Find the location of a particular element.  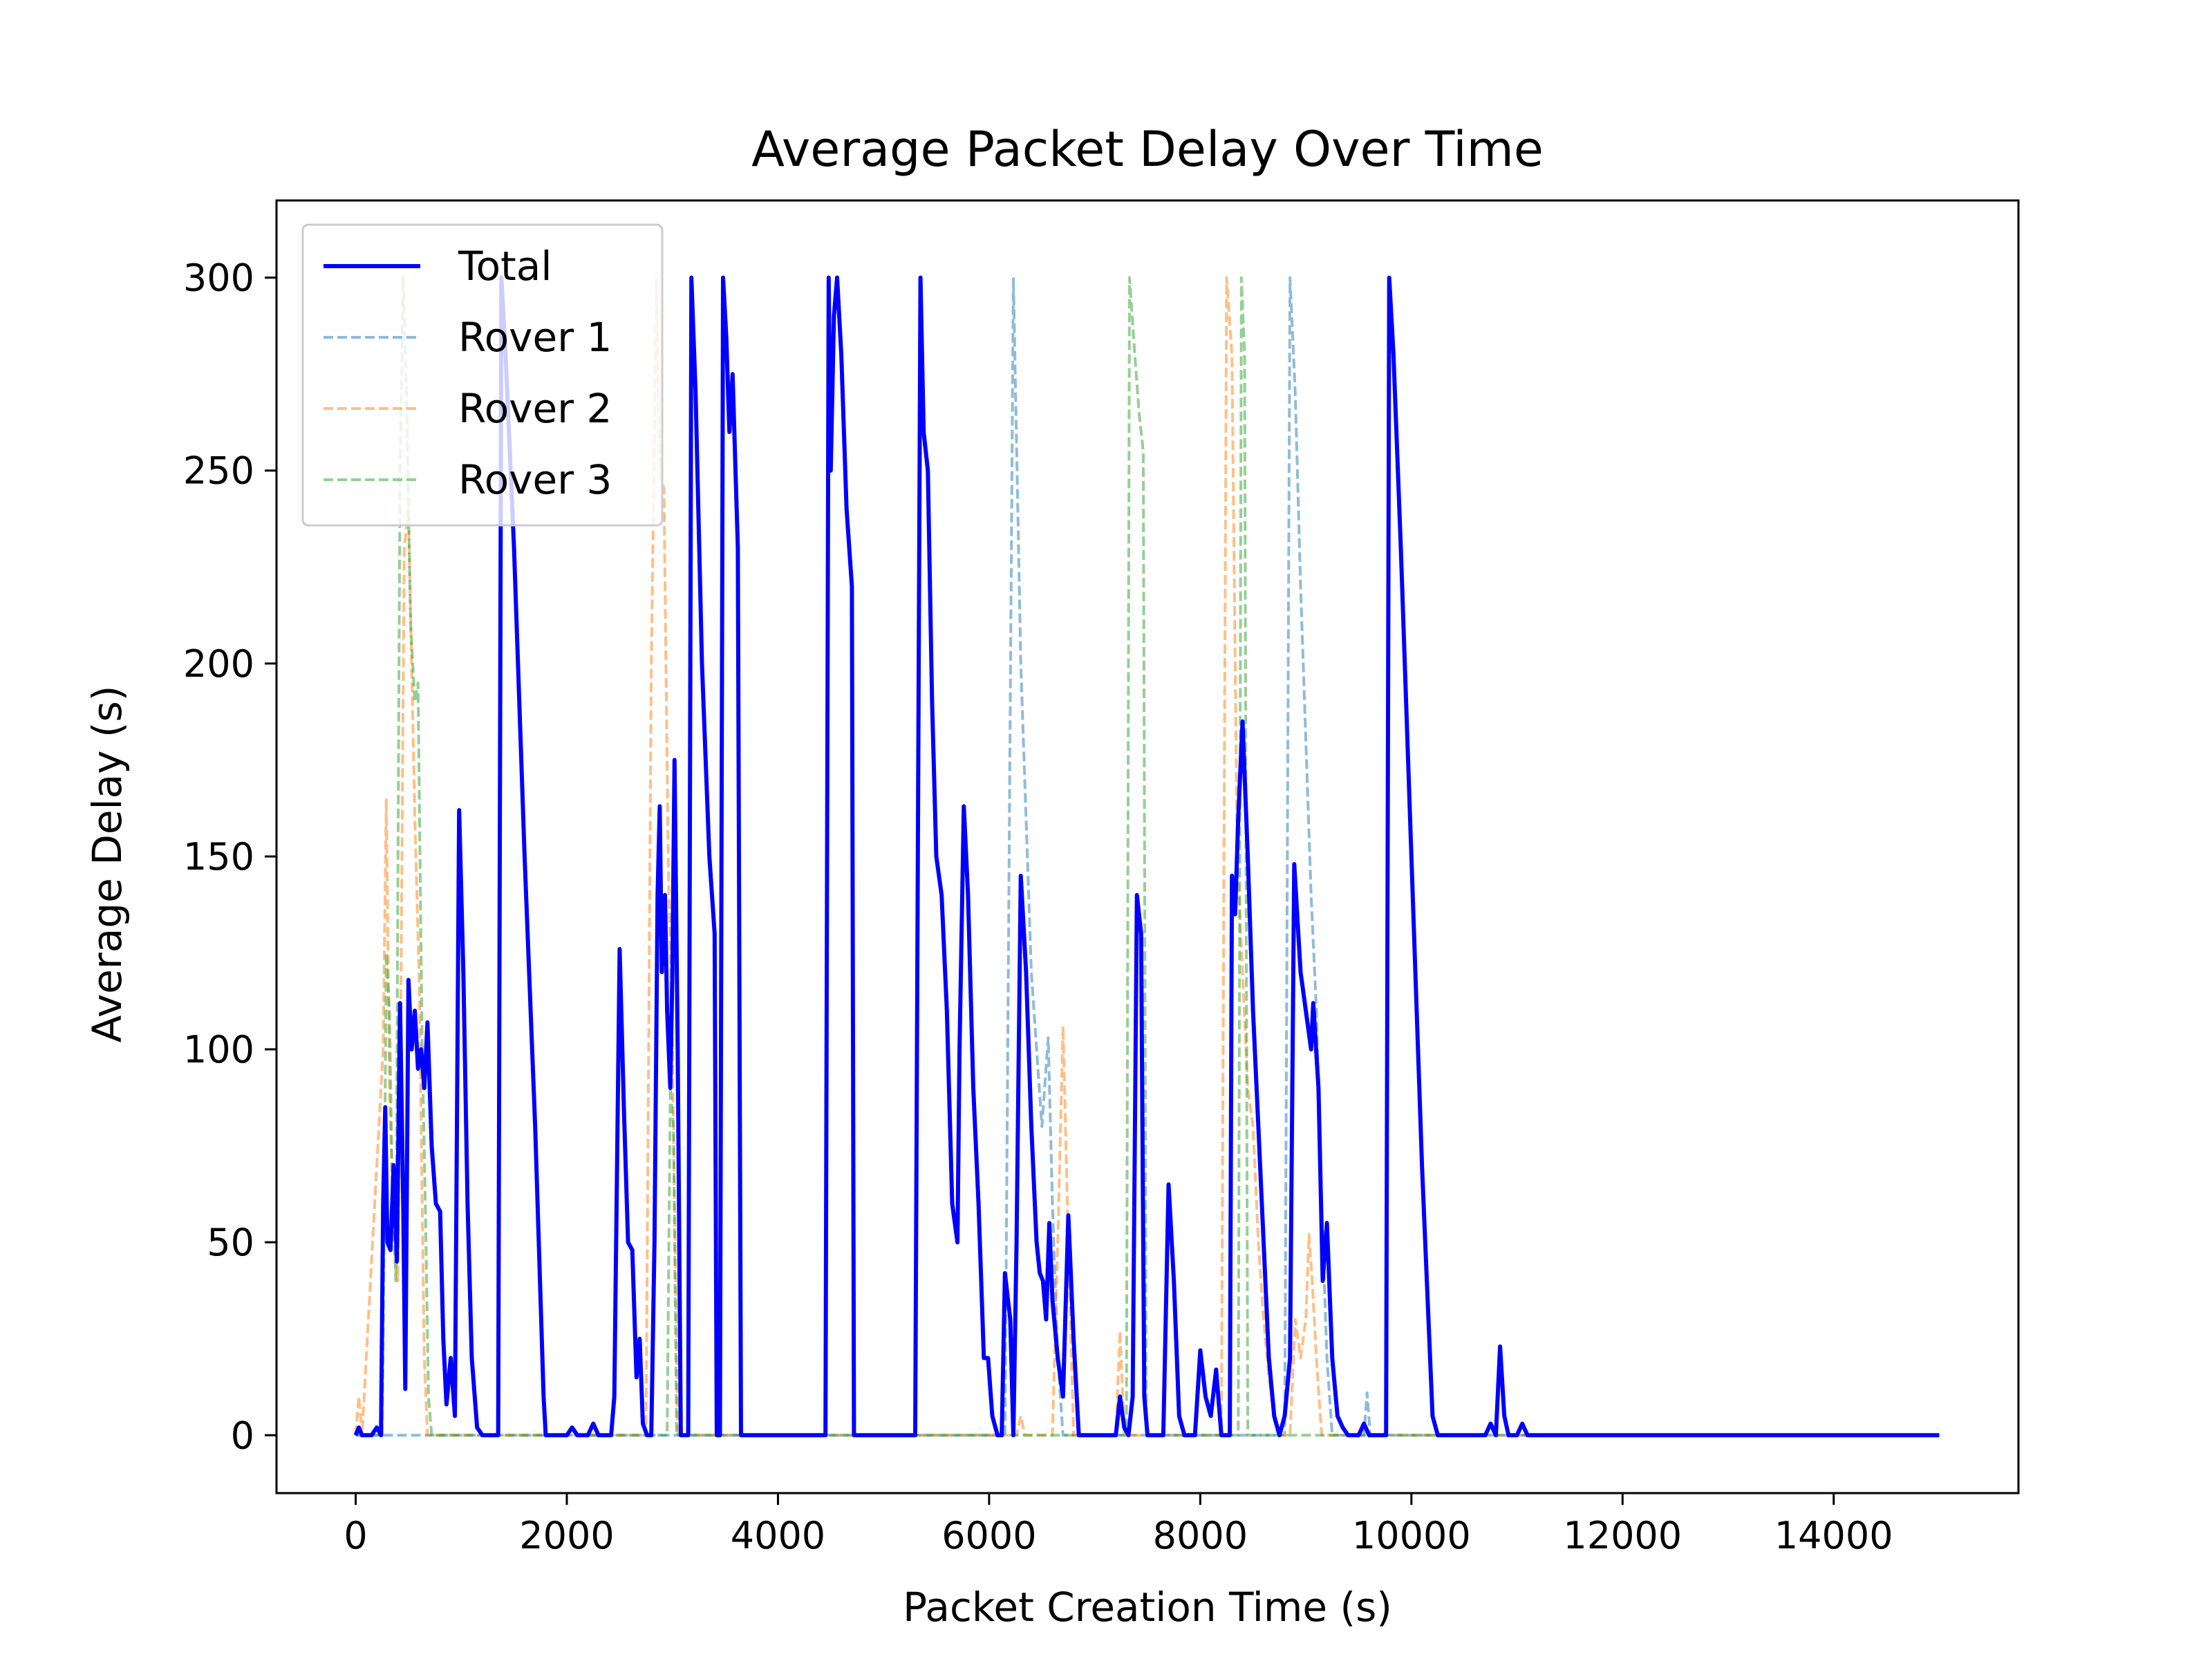

x-tick-label: 0 is located at coordinates (356, 1535).